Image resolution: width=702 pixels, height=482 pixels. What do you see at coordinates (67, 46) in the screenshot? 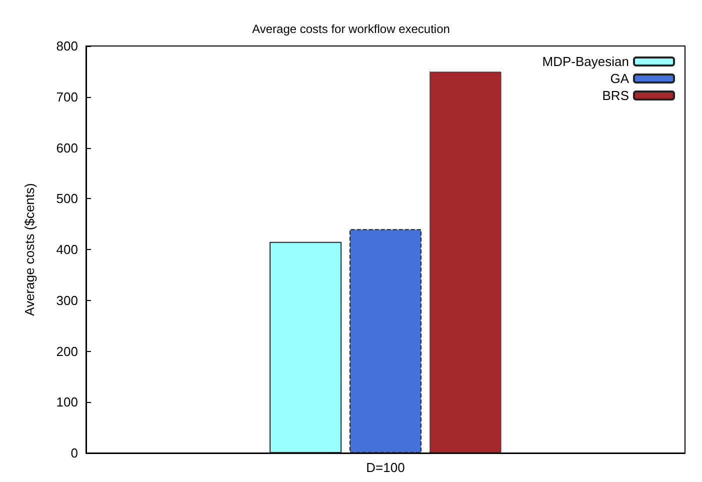
I see `y-tick-label: 800` at bounding box center [67, 46].